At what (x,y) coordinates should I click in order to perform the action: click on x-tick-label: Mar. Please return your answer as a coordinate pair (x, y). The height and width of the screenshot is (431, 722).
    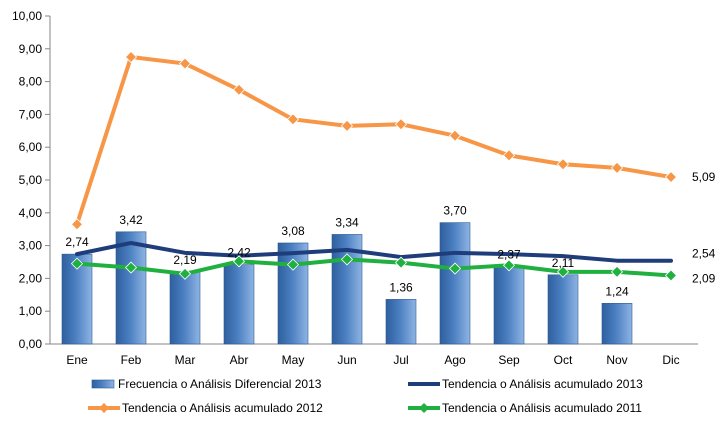
    Looking at the image, I should click on (185, 360).